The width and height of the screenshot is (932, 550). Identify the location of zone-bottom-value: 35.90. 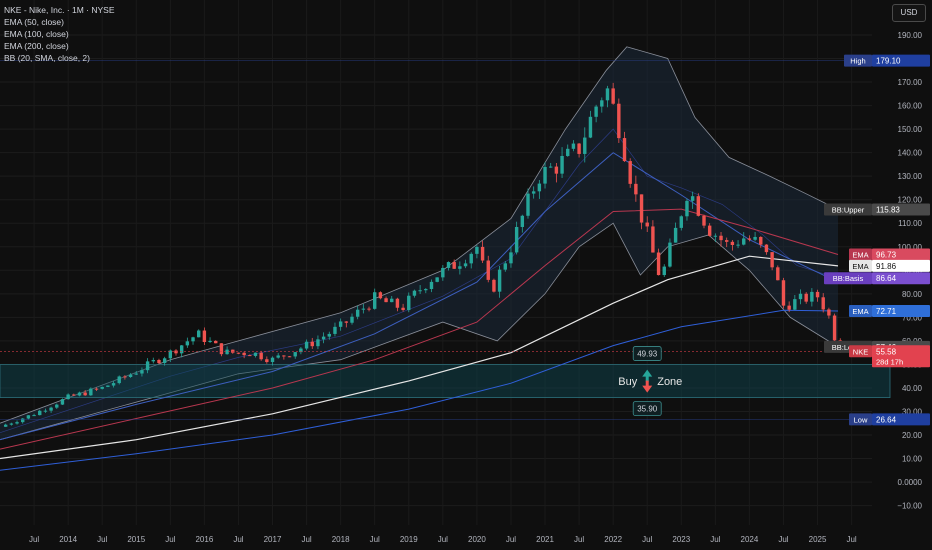
(647, 409).